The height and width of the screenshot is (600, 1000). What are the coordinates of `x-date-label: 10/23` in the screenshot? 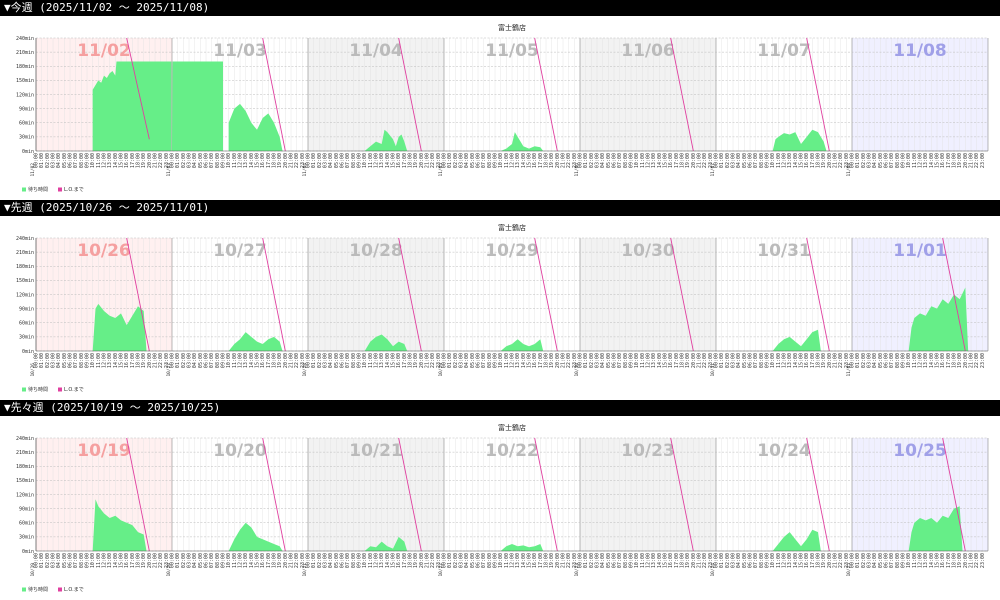 It's located at (577, 570).